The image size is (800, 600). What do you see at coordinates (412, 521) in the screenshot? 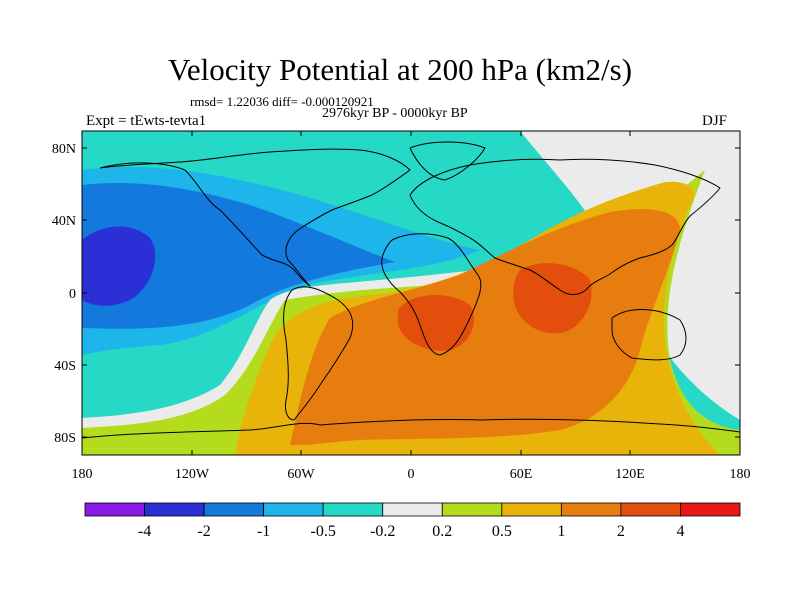
I see `colorbar: -4 -2 -1 -0.5 -0.2 0.2 0.5 1 2 4` at bounding box center [412, 521].